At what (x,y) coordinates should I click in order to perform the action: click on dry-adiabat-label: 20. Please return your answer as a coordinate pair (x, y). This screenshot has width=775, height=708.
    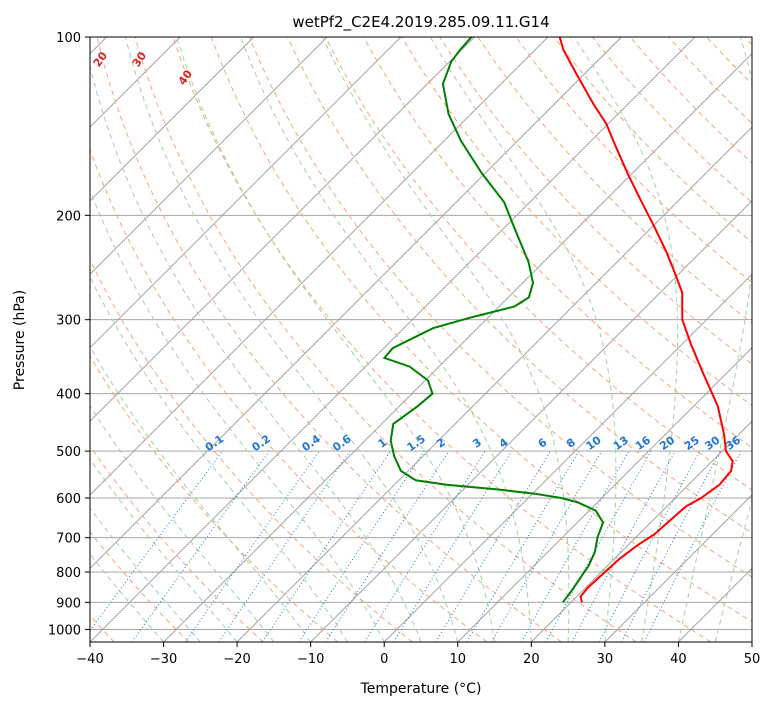
    Looking at the image, I should click on (101, 59).